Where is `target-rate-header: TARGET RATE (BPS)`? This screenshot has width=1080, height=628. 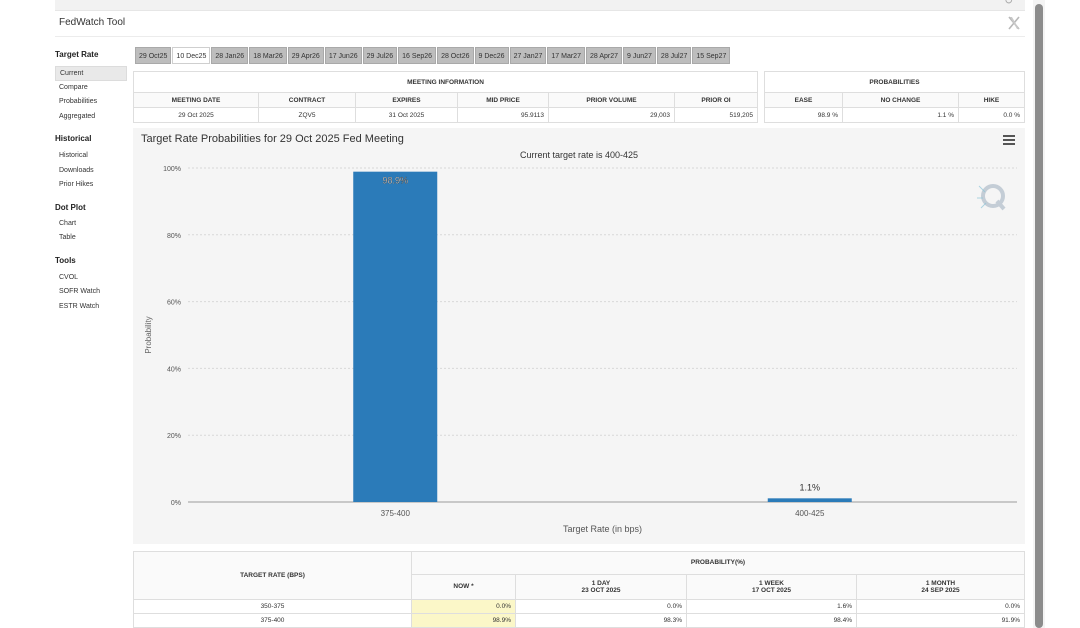 target-rate-header: TARGET RATE (BPS) is located at coordinates (272, 575).